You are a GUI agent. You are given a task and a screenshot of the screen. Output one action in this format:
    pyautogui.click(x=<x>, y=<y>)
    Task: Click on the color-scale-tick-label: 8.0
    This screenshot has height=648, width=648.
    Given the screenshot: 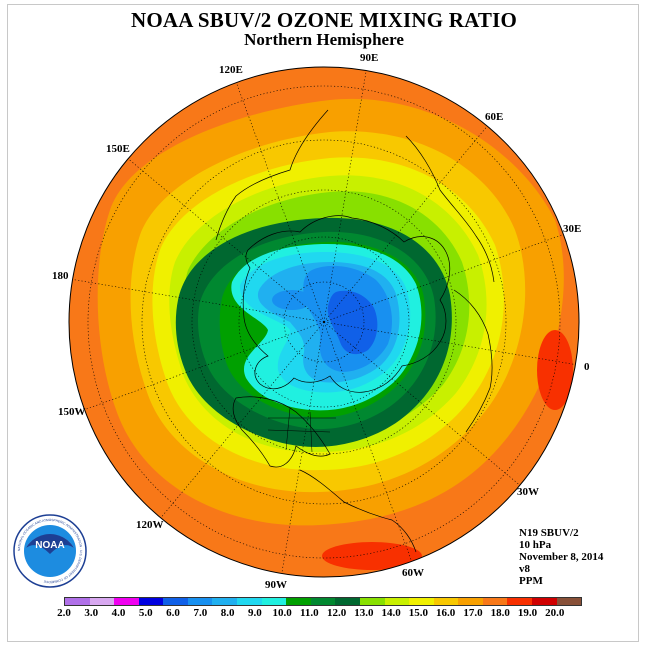 What is the action you would take?
    pyautogui.click(x=227, y=613)
    